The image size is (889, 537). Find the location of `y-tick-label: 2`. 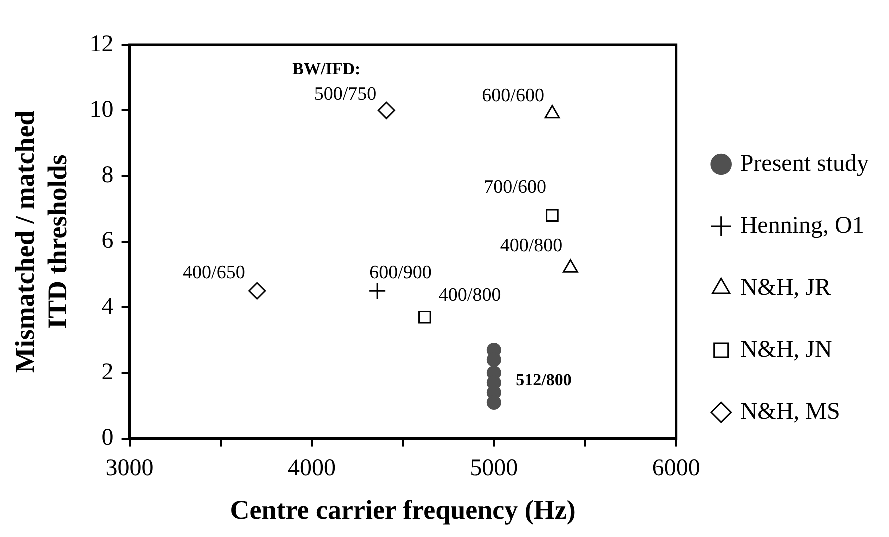

y-tick-label: 2 is located at coordinates (108, 372).